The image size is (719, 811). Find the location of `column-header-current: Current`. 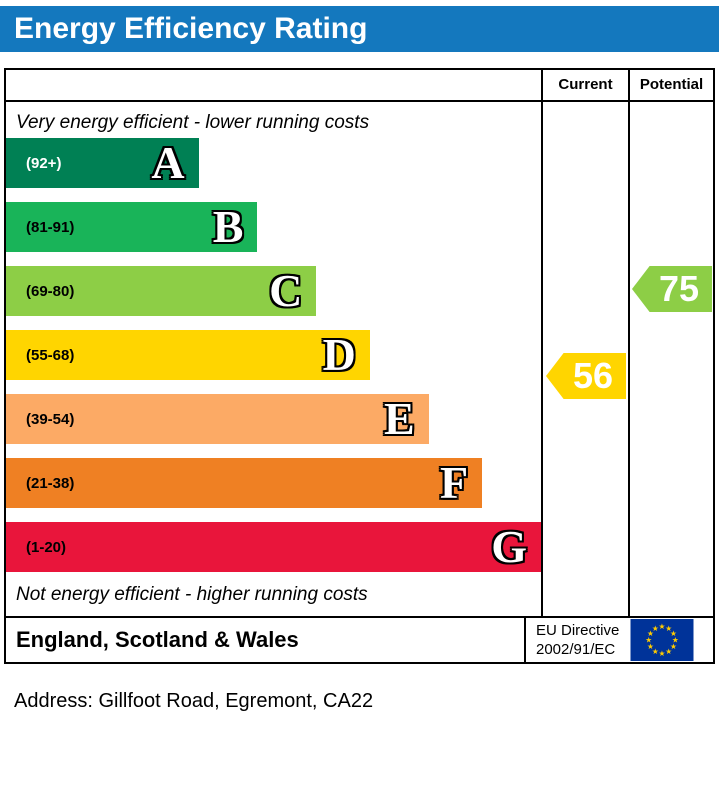

column-header-current: Current is located at coordinates (585, 84).